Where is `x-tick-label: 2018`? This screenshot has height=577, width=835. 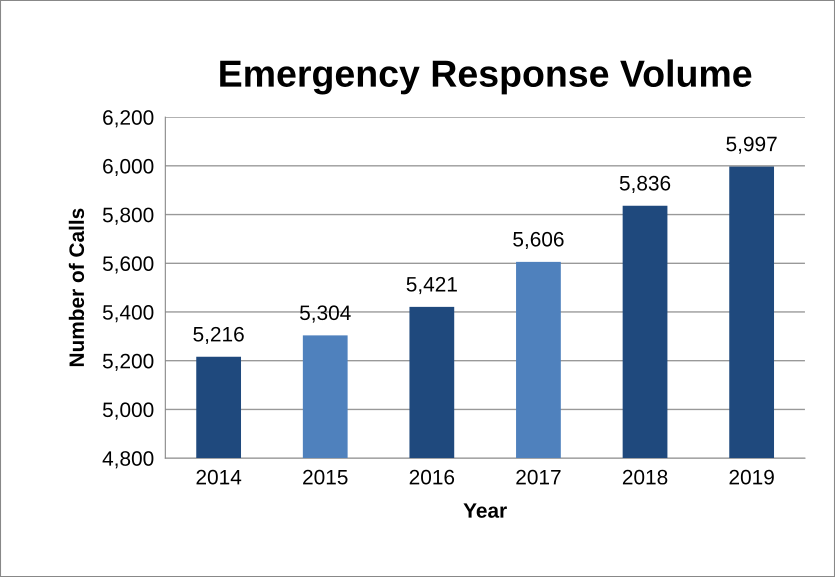 x-tick-label: 2018 is located at coordinates (645, 477).